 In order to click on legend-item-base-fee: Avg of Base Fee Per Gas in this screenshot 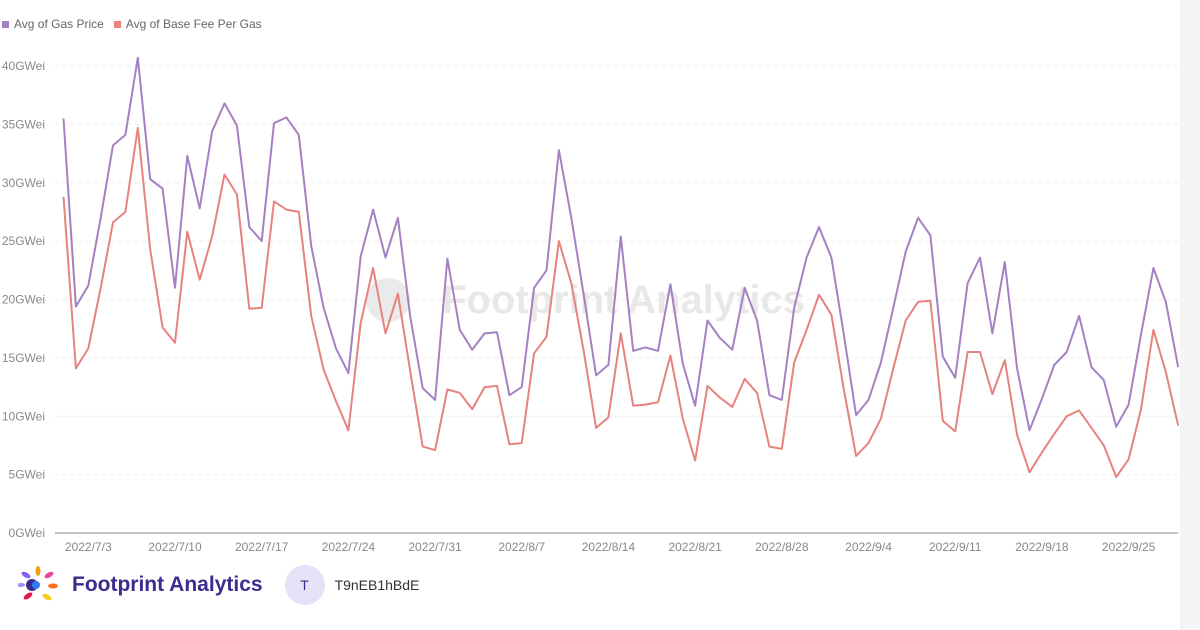, I will do `click(187, 24)`.